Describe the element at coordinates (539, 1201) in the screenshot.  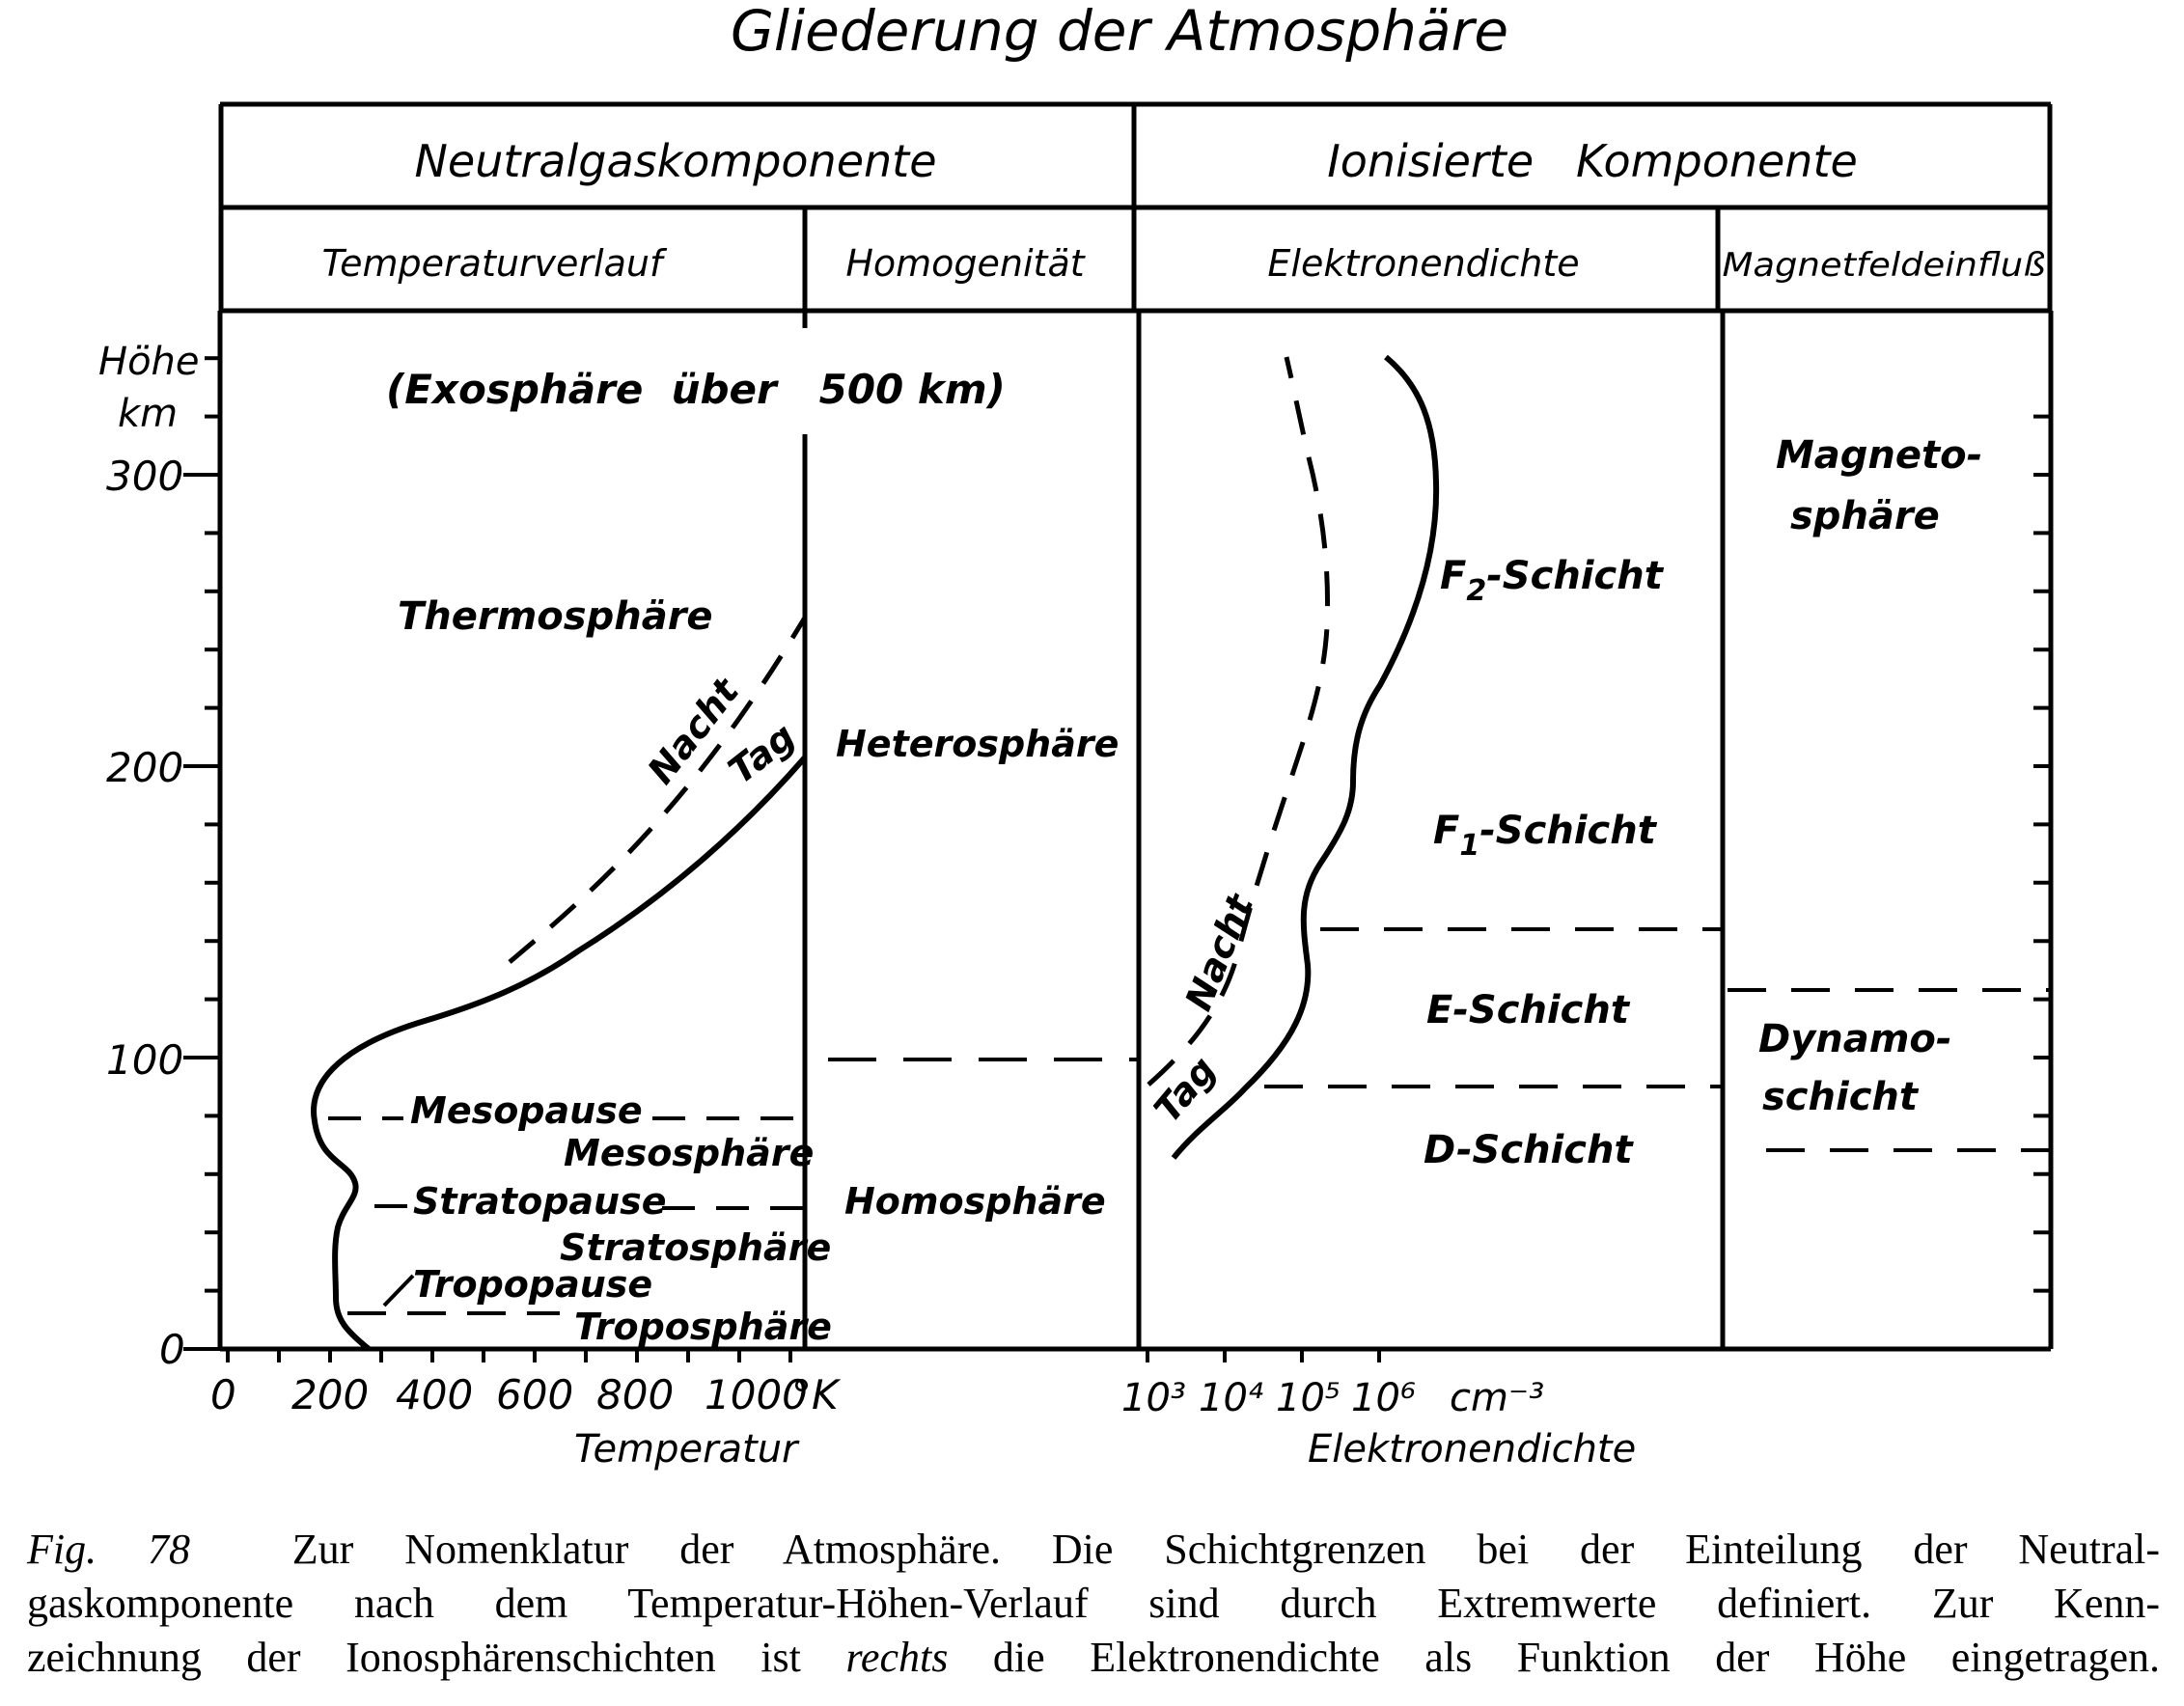
I see `stratopause-label: Stratopause` at that location.